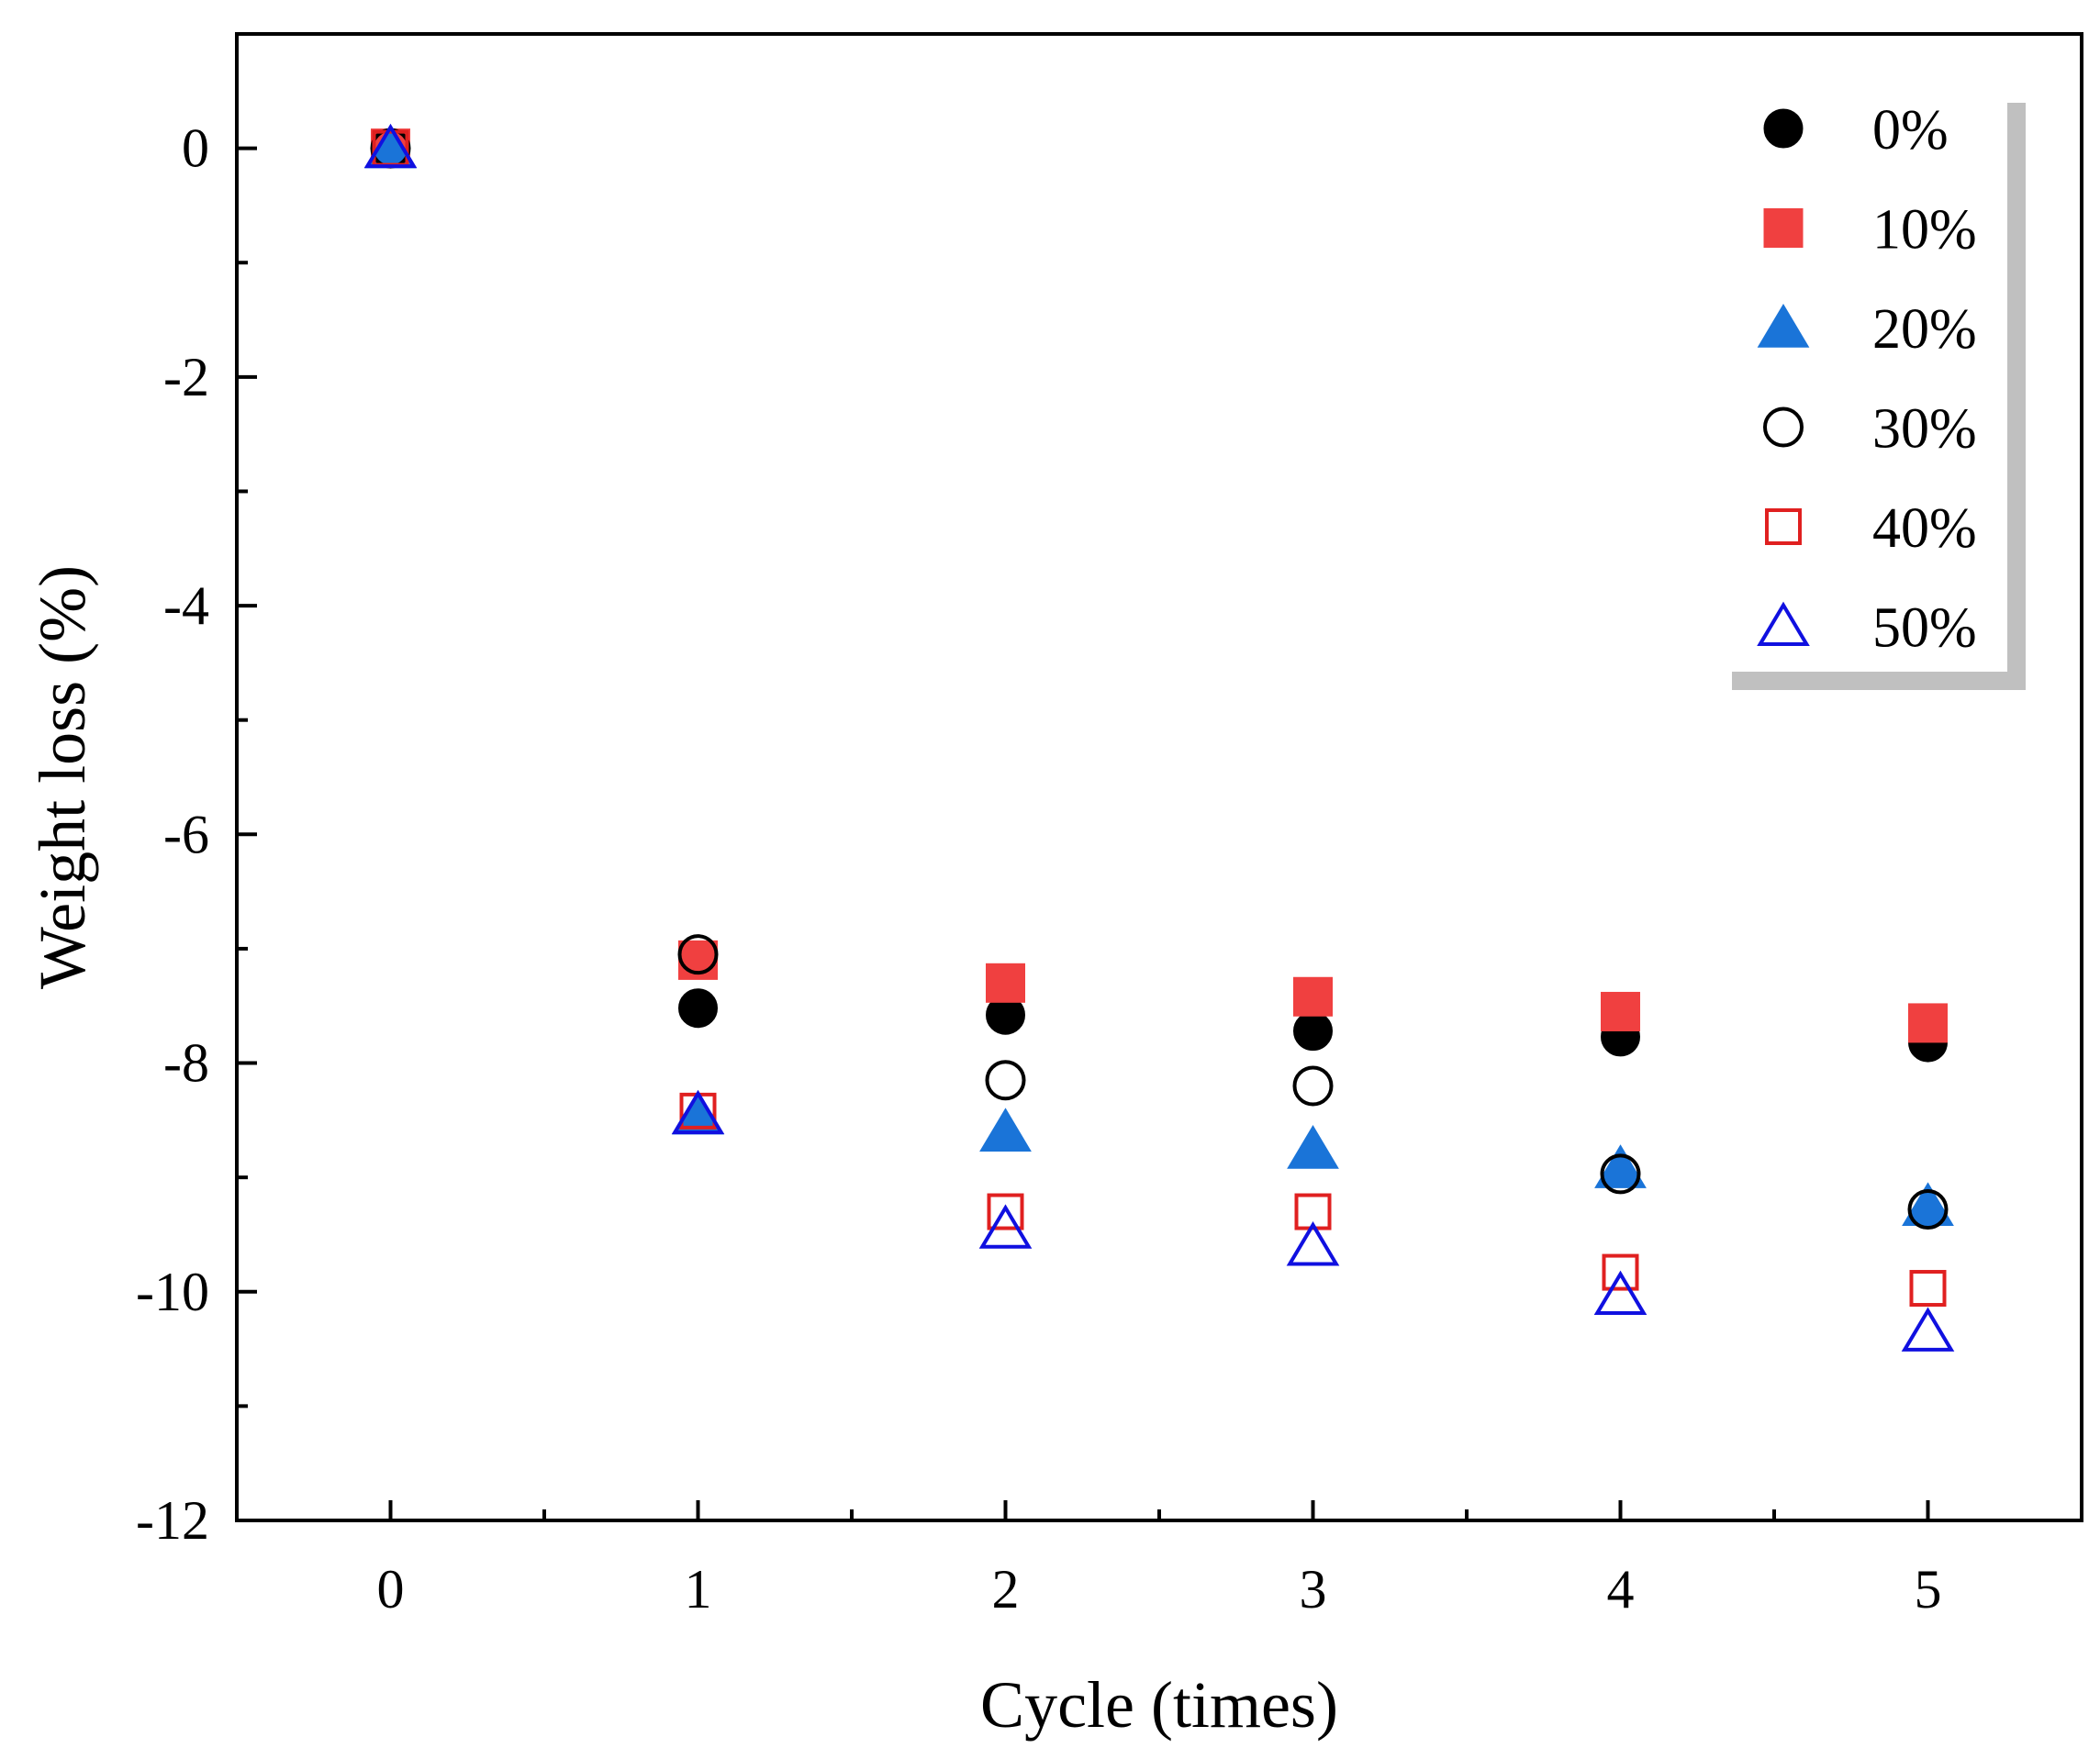 The height and width of the screenshot is (1759, 2100). What do you see at coordinates (1910, 130) in the screenshot?
I see `legend-label-0pct: 0%` at bounding box center [1910, 130].